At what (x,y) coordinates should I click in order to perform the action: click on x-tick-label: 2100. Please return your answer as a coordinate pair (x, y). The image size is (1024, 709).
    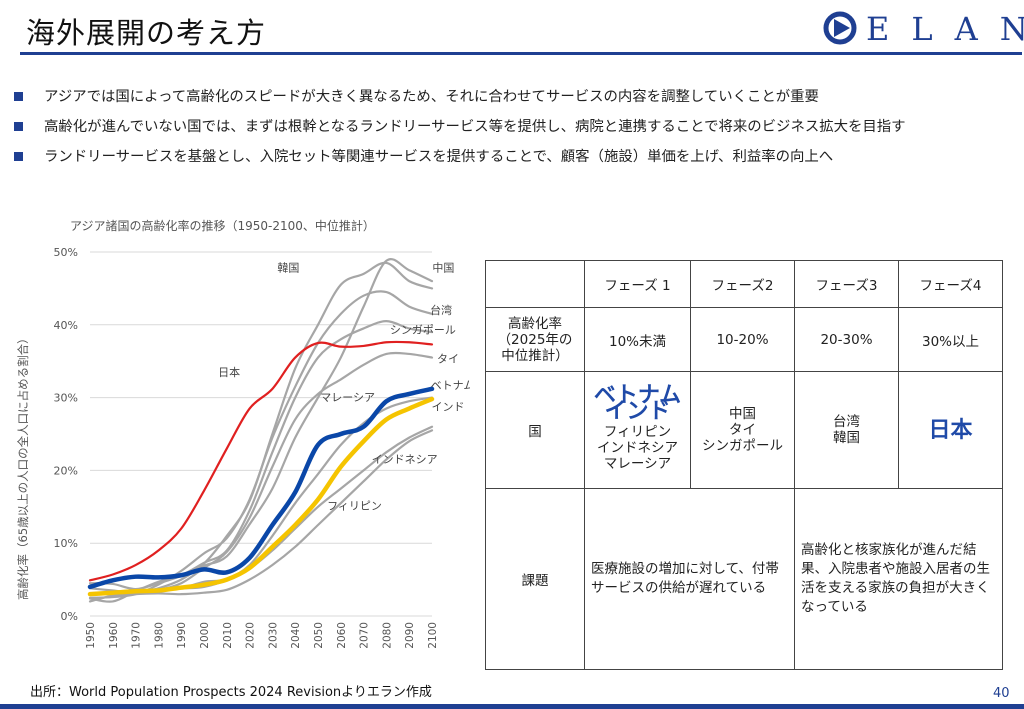
    Looking at the image, I should click on (433, 635).